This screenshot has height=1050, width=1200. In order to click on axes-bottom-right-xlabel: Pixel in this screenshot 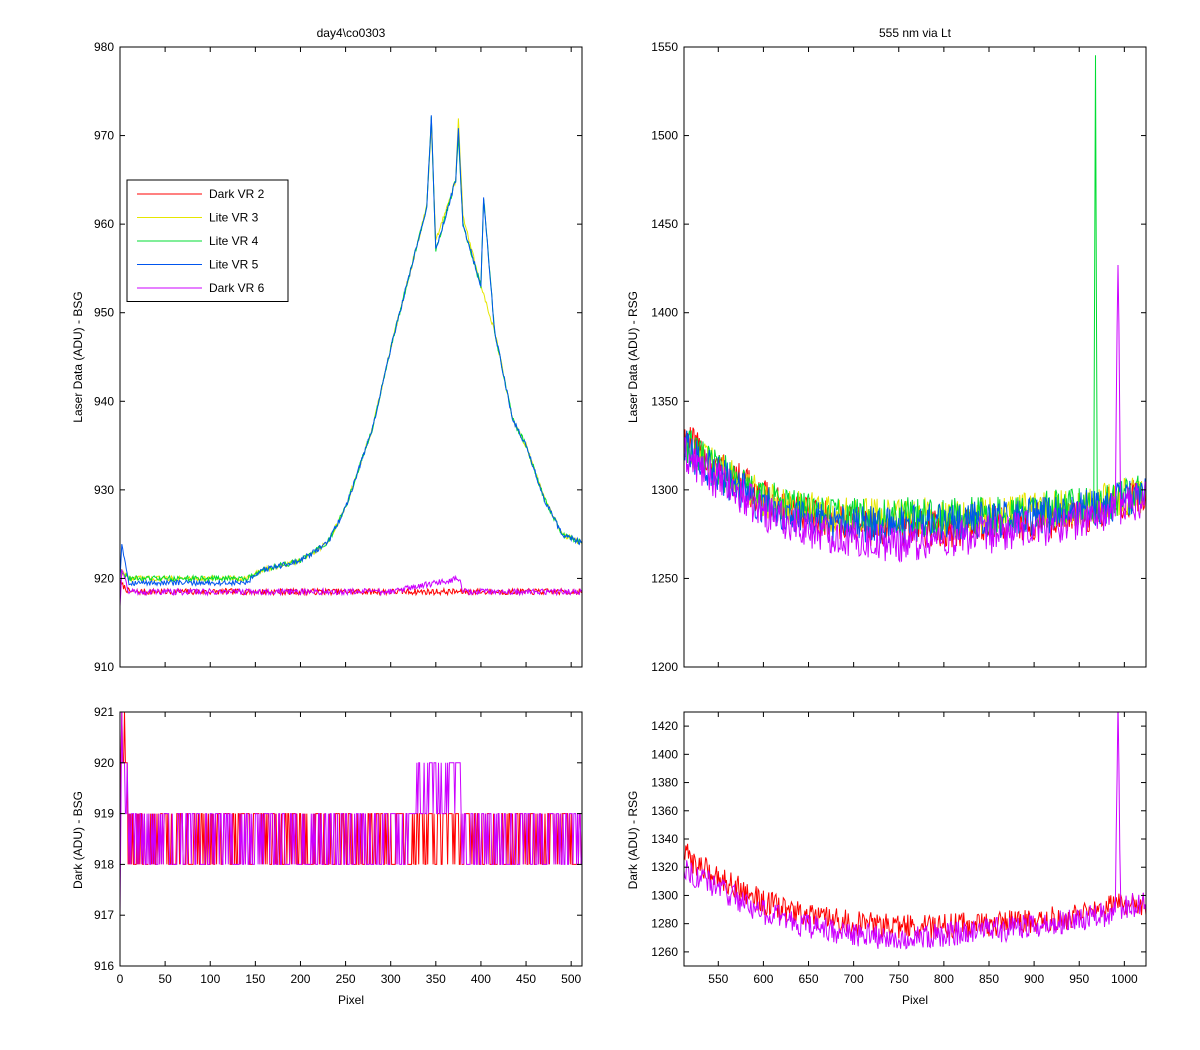, I will do `click(915, 1000)`.